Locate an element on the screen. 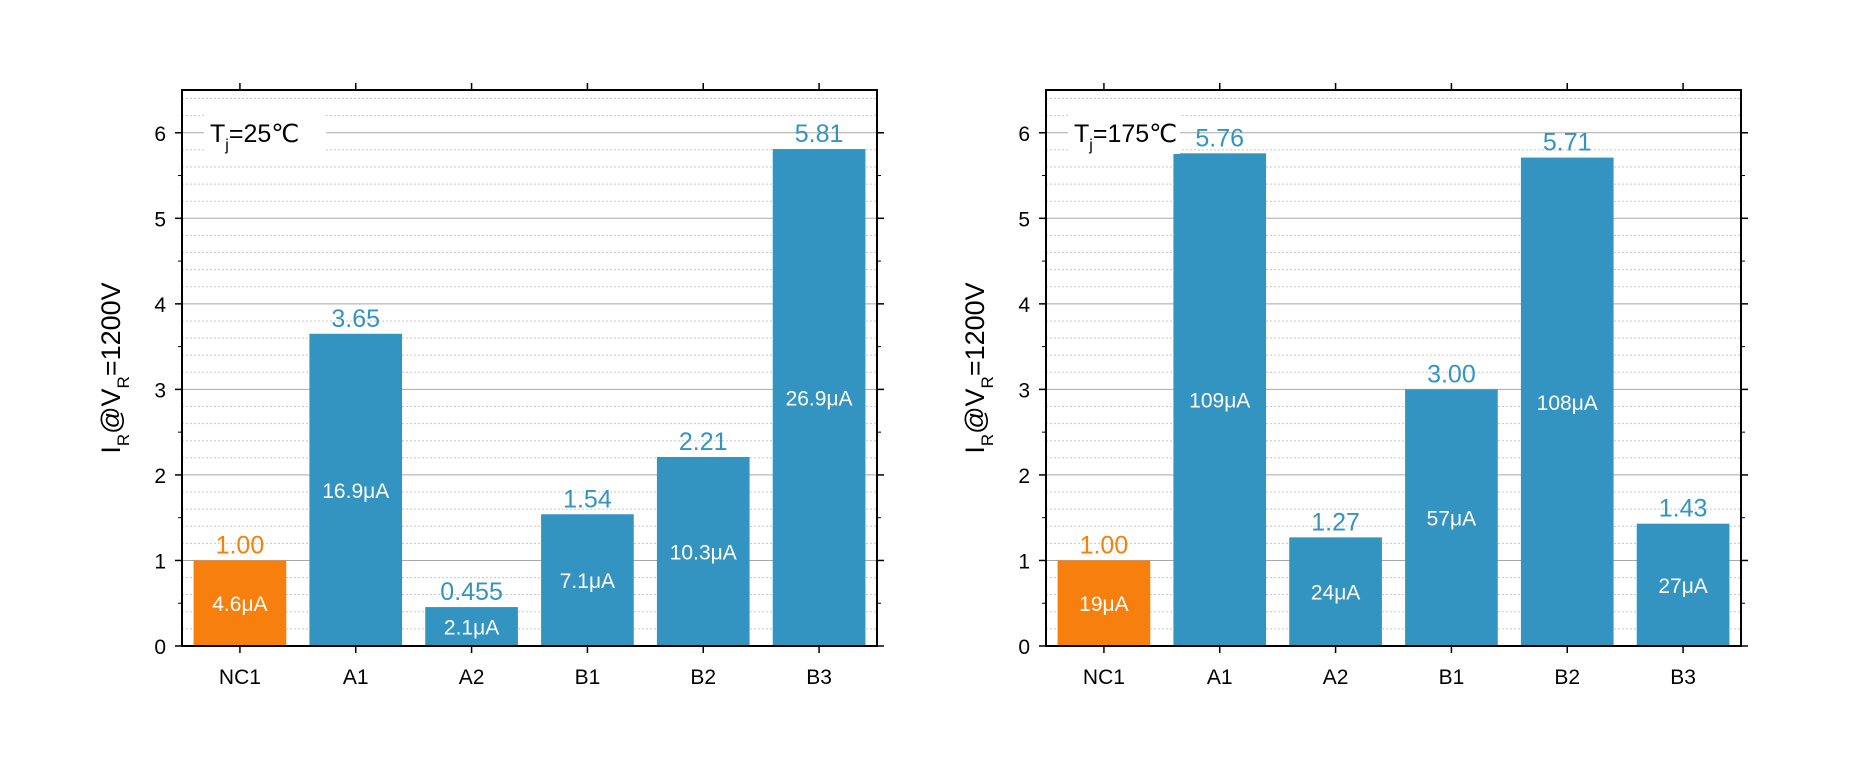 The height and width of the screenshot is (778, 1876). bar-inner-label: 10.3μA is located at coordinates (703, 552).